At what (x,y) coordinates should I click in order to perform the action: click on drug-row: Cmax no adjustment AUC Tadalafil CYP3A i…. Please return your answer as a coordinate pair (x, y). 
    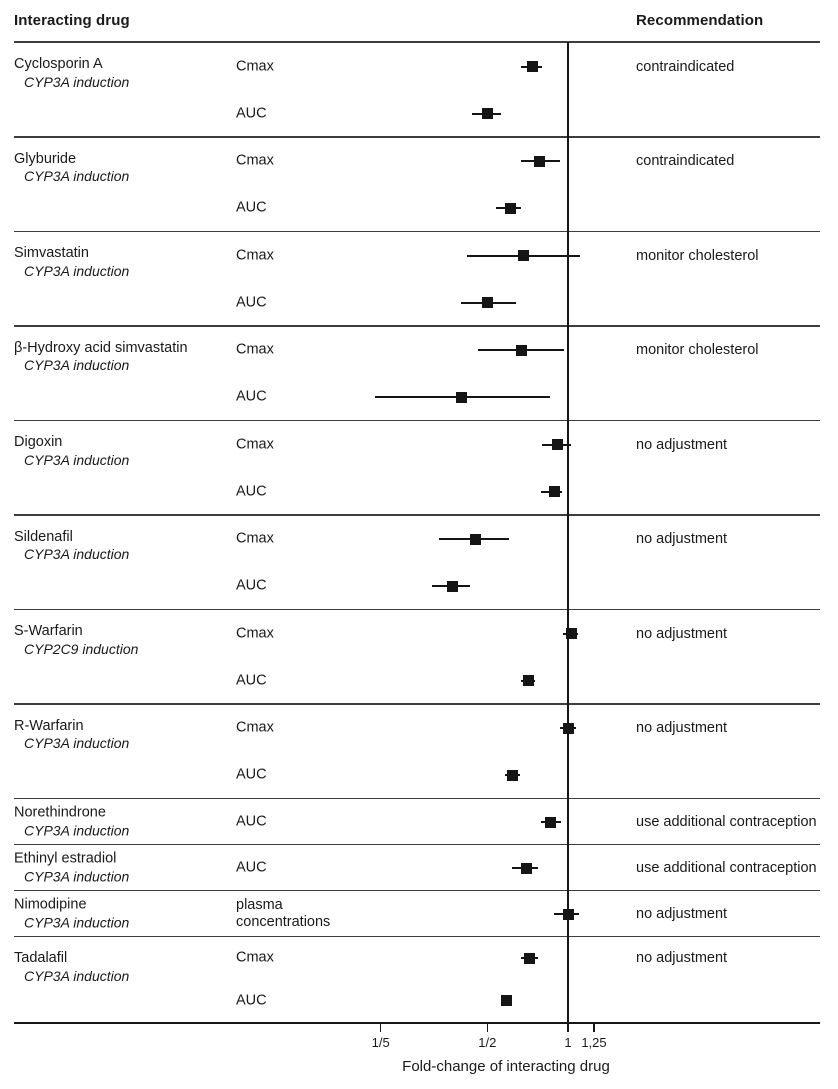
    Looking at the image, I should click on (419, 979).